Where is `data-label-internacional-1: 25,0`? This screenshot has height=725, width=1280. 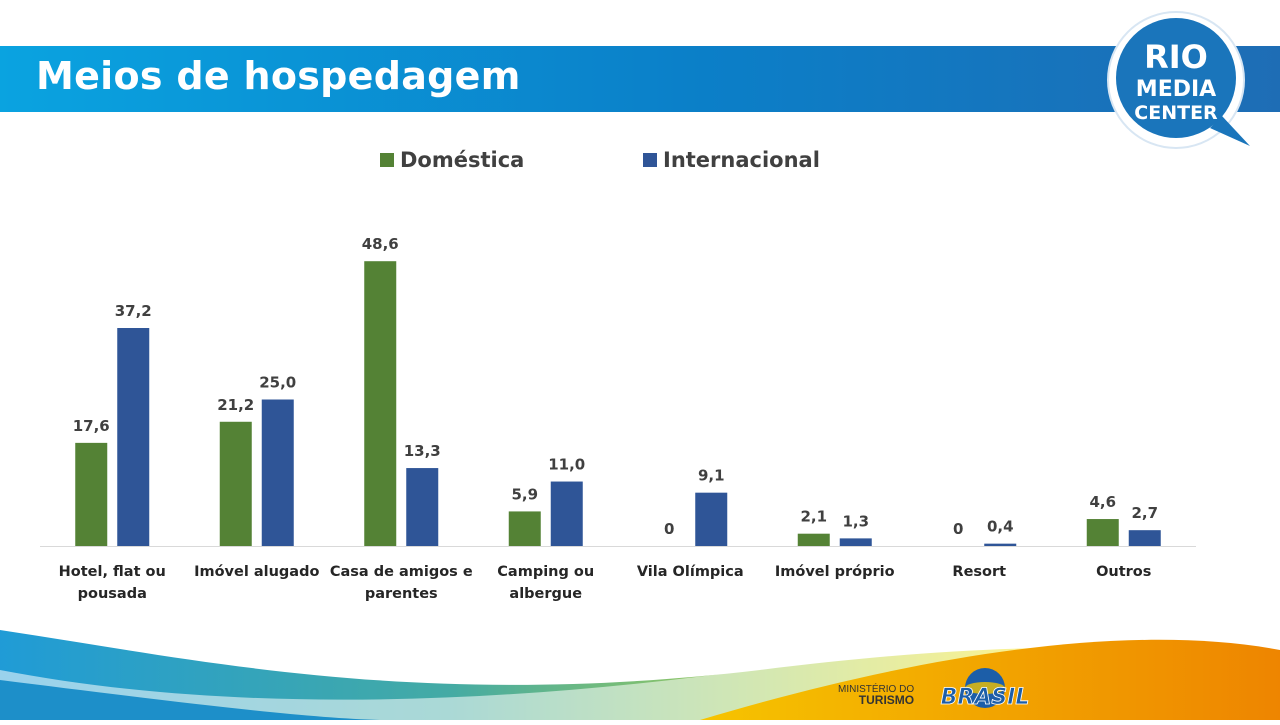 data-label-internacional-1: 25,0 is located at coordinates (277, 383).